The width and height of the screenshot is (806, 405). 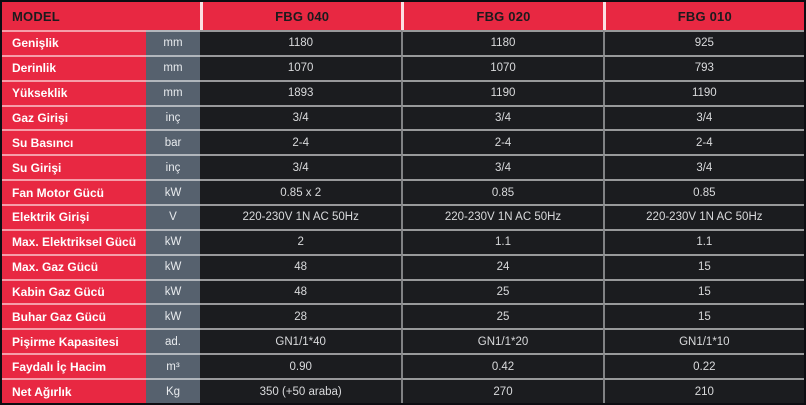 I want to click on value-cell: 0.90, so click(x=301, y=366).